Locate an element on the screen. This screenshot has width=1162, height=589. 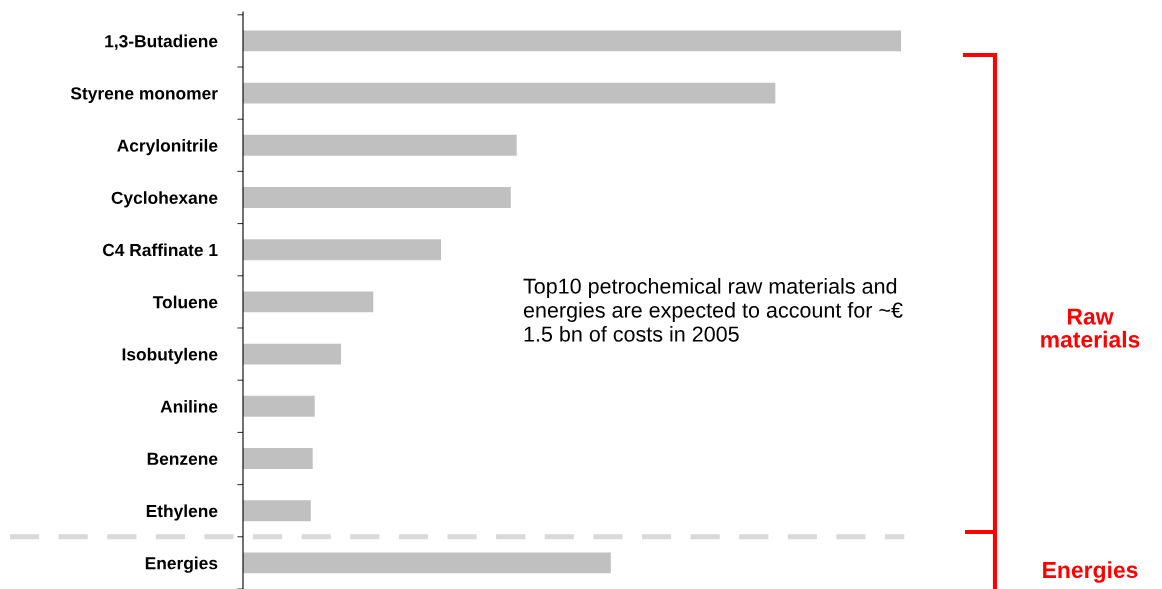
y-tick-label: Aniline is located at coordinates (189, 406).